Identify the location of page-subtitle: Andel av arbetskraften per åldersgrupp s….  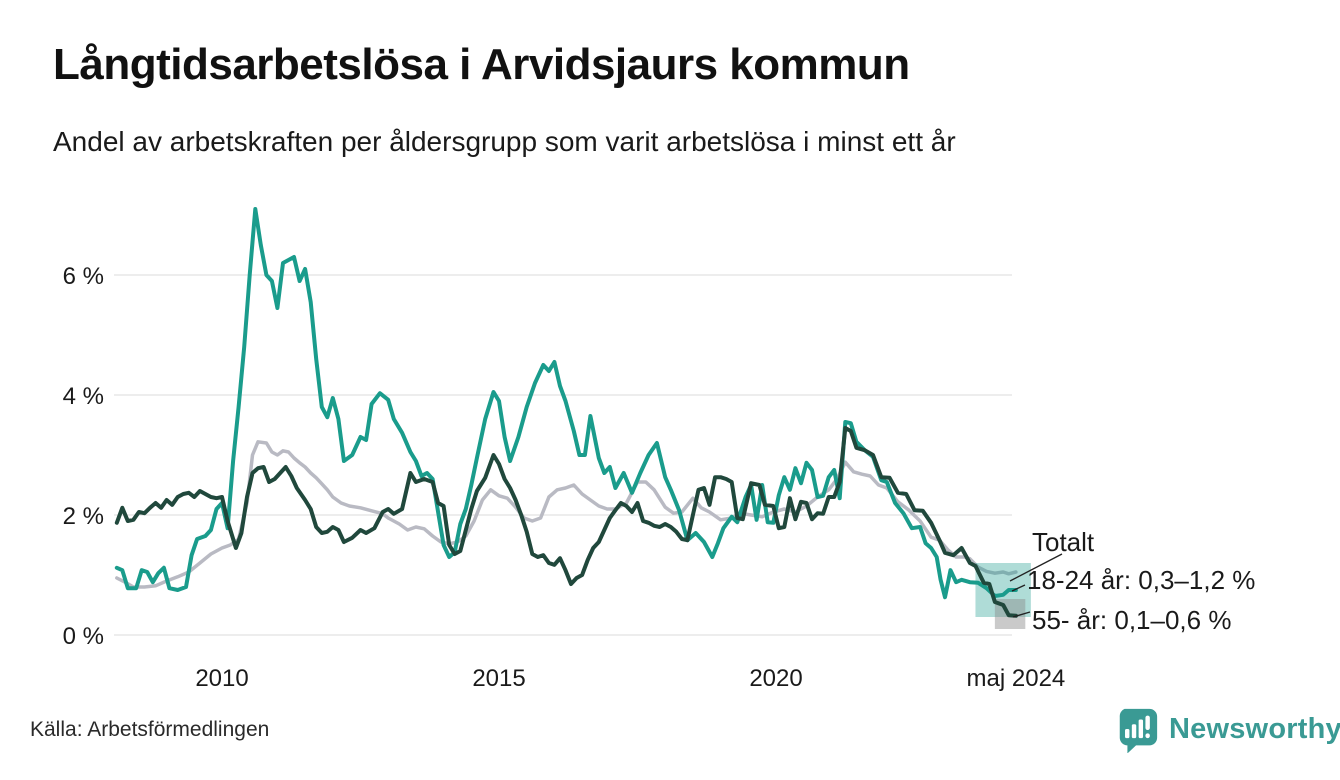
(504, 141).